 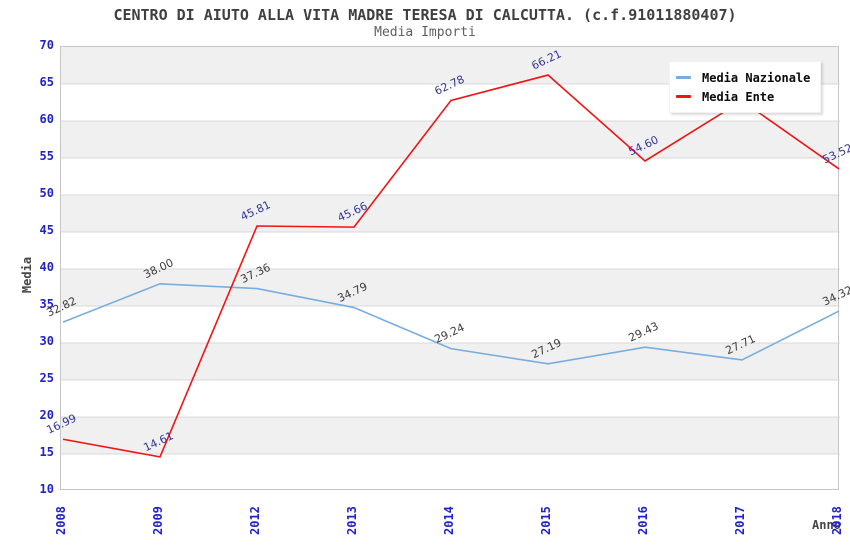 I want to click on x-axis-title: Anno, so click(x=826, y=525).